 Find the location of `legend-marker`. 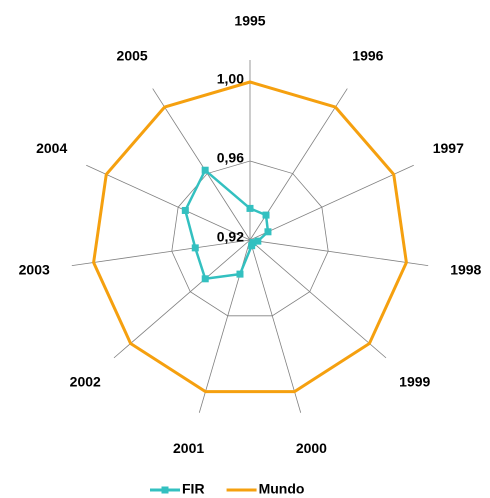

legend-marker is located at coordinates (165, 490).